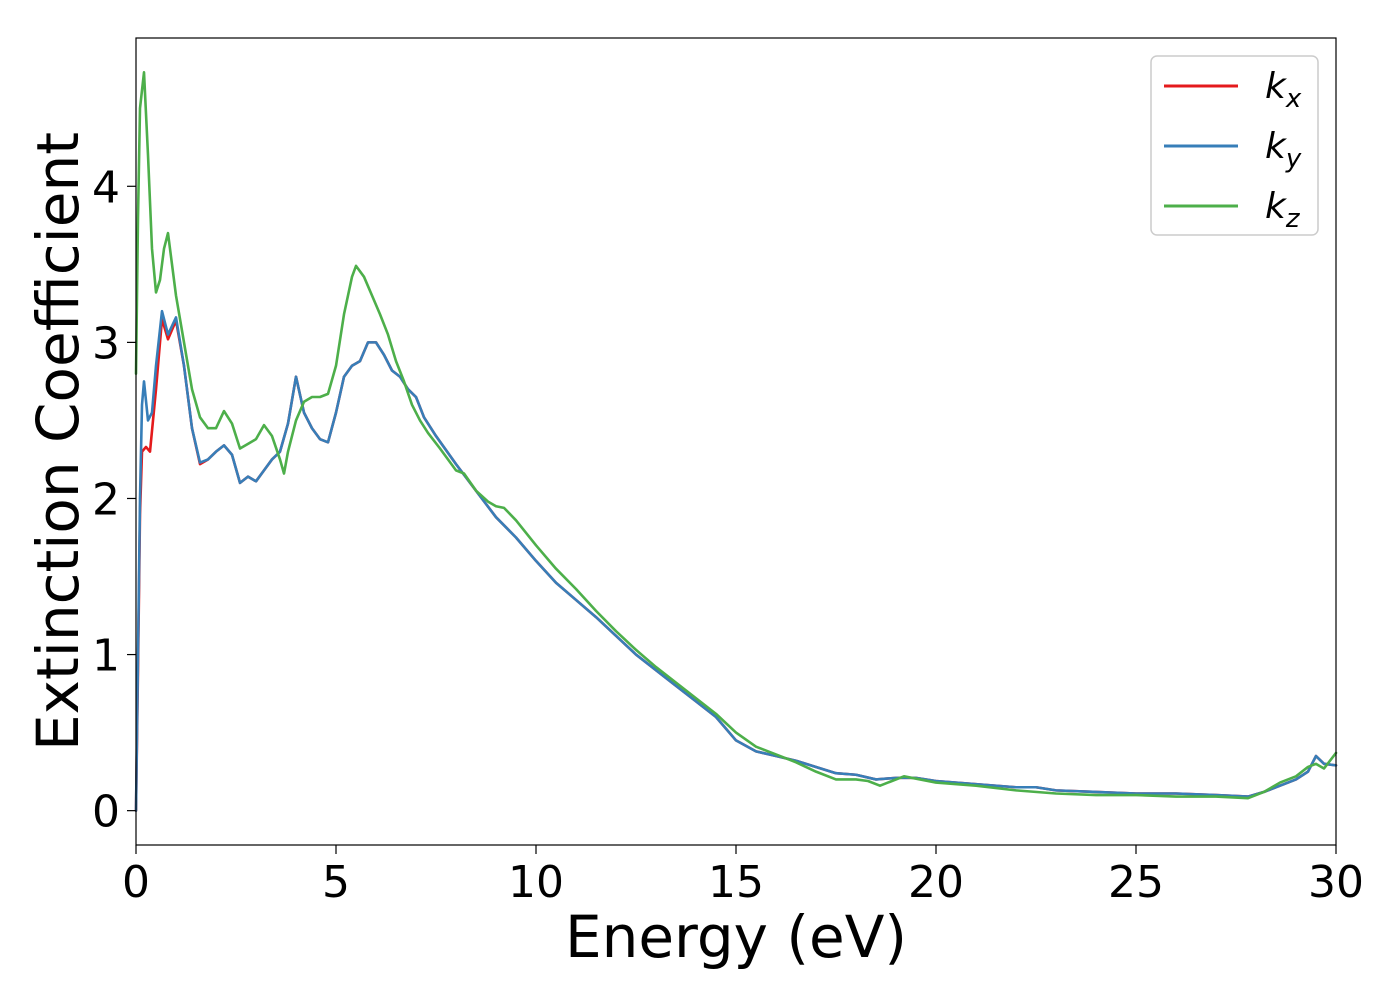  I want to click on x-tick-label: 0, so click(136, 882).